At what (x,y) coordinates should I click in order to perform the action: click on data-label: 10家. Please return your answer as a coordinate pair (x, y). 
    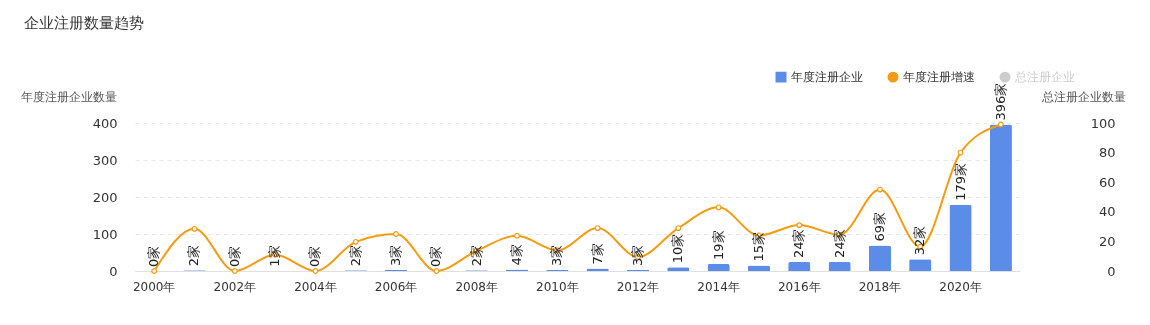
    Looking at the image, I should click on (678, 248).